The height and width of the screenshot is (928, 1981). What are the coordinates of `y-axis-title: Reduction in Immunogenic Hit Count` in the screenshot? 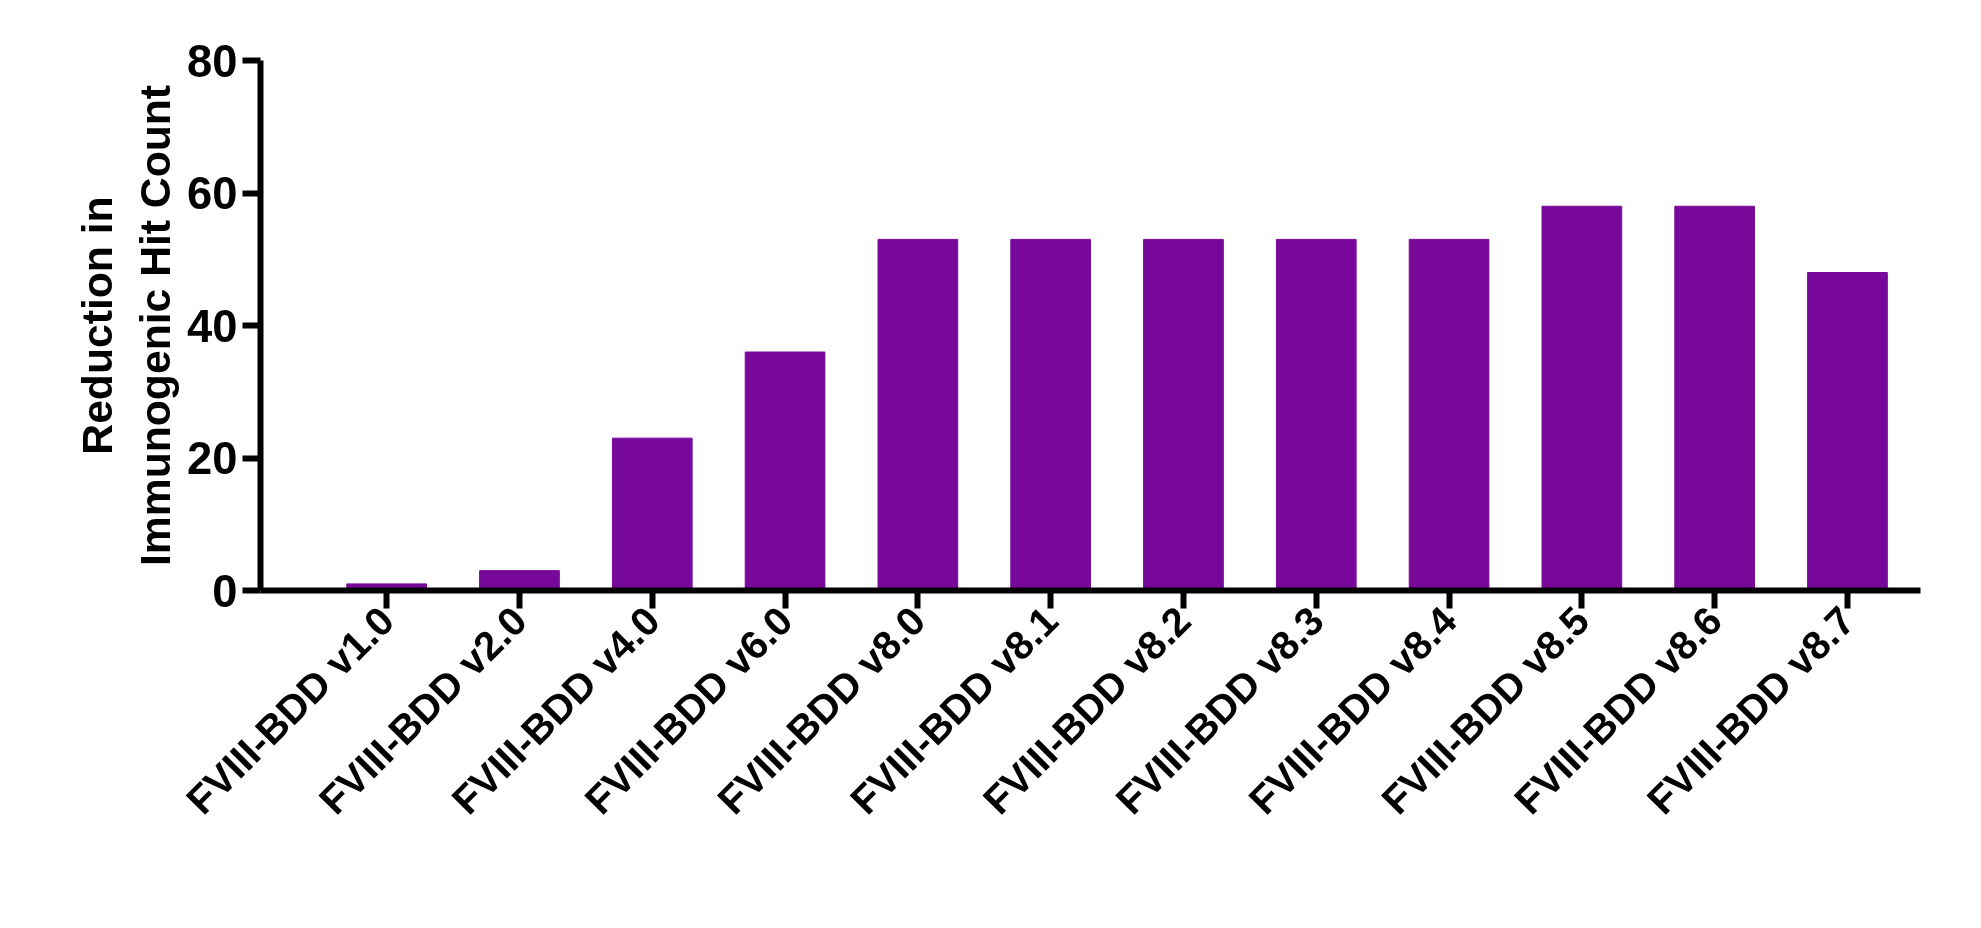 It's located at (126, 325).